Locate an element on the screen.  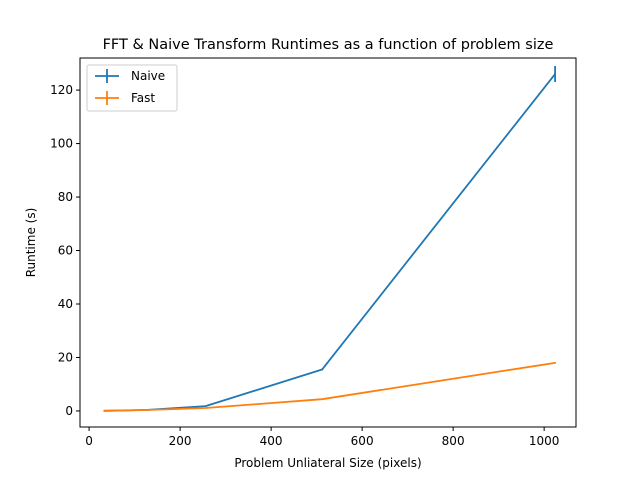
x-axis-ticks: 0 200 400 600 800 1000 is located at coordinates (322, 437).